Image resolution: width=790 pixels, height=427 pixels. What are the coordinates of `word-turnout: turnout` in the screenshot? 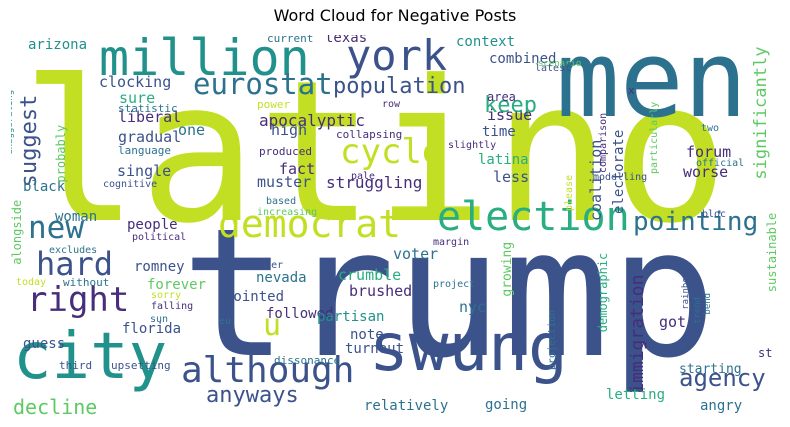 It's located at (375, 349).